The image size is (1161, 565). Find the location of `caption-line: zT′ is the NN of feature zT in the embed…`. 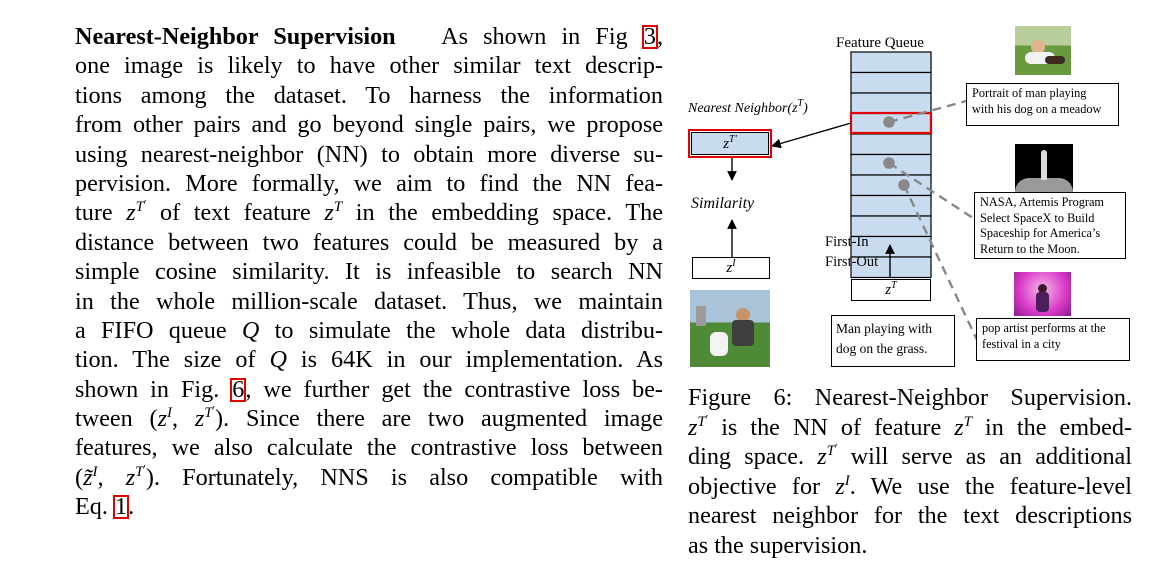

caption-line: zT′ is the NN of feature zT in the embed… is located at coordinates (910, 426).